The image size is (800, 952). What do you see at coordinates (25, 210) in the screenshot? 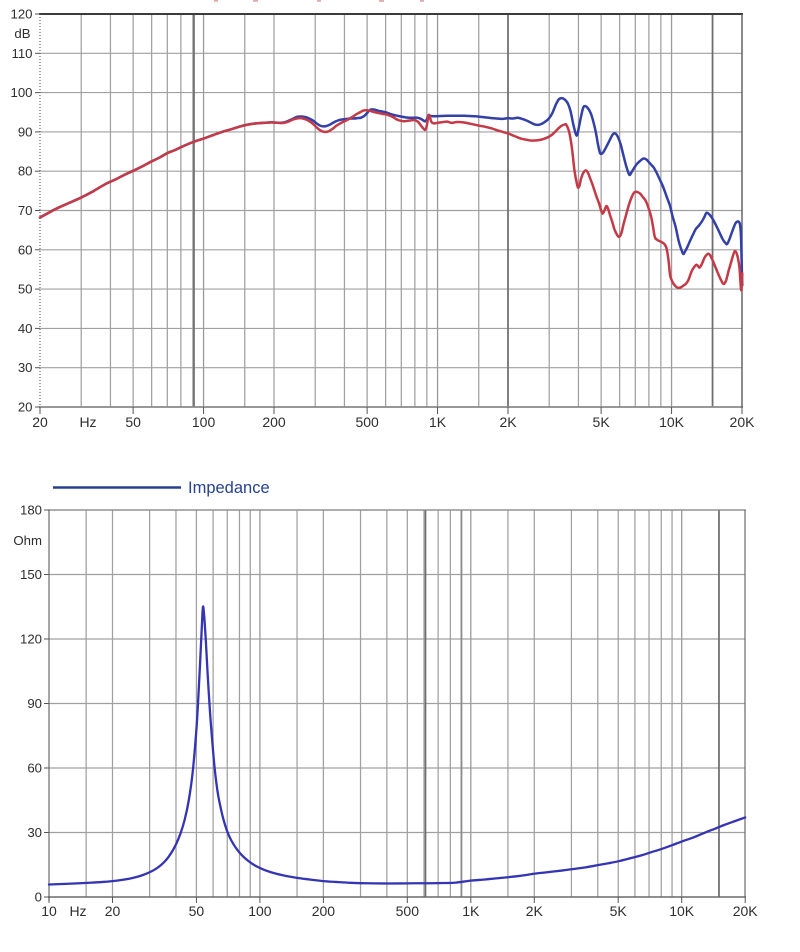
I see `svg-text: 70` at bounding box center [25, 210].